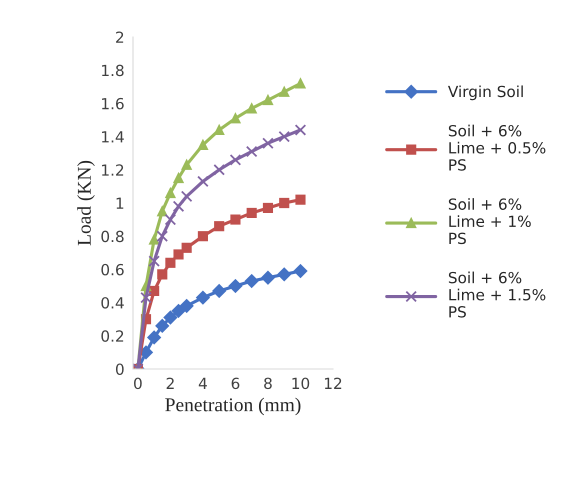 The width and height of the screenshot is (584, 485). Describe the element at coordinates (113, 170) in the screenshot. I see `y-tick-label: 1.2` at that location.